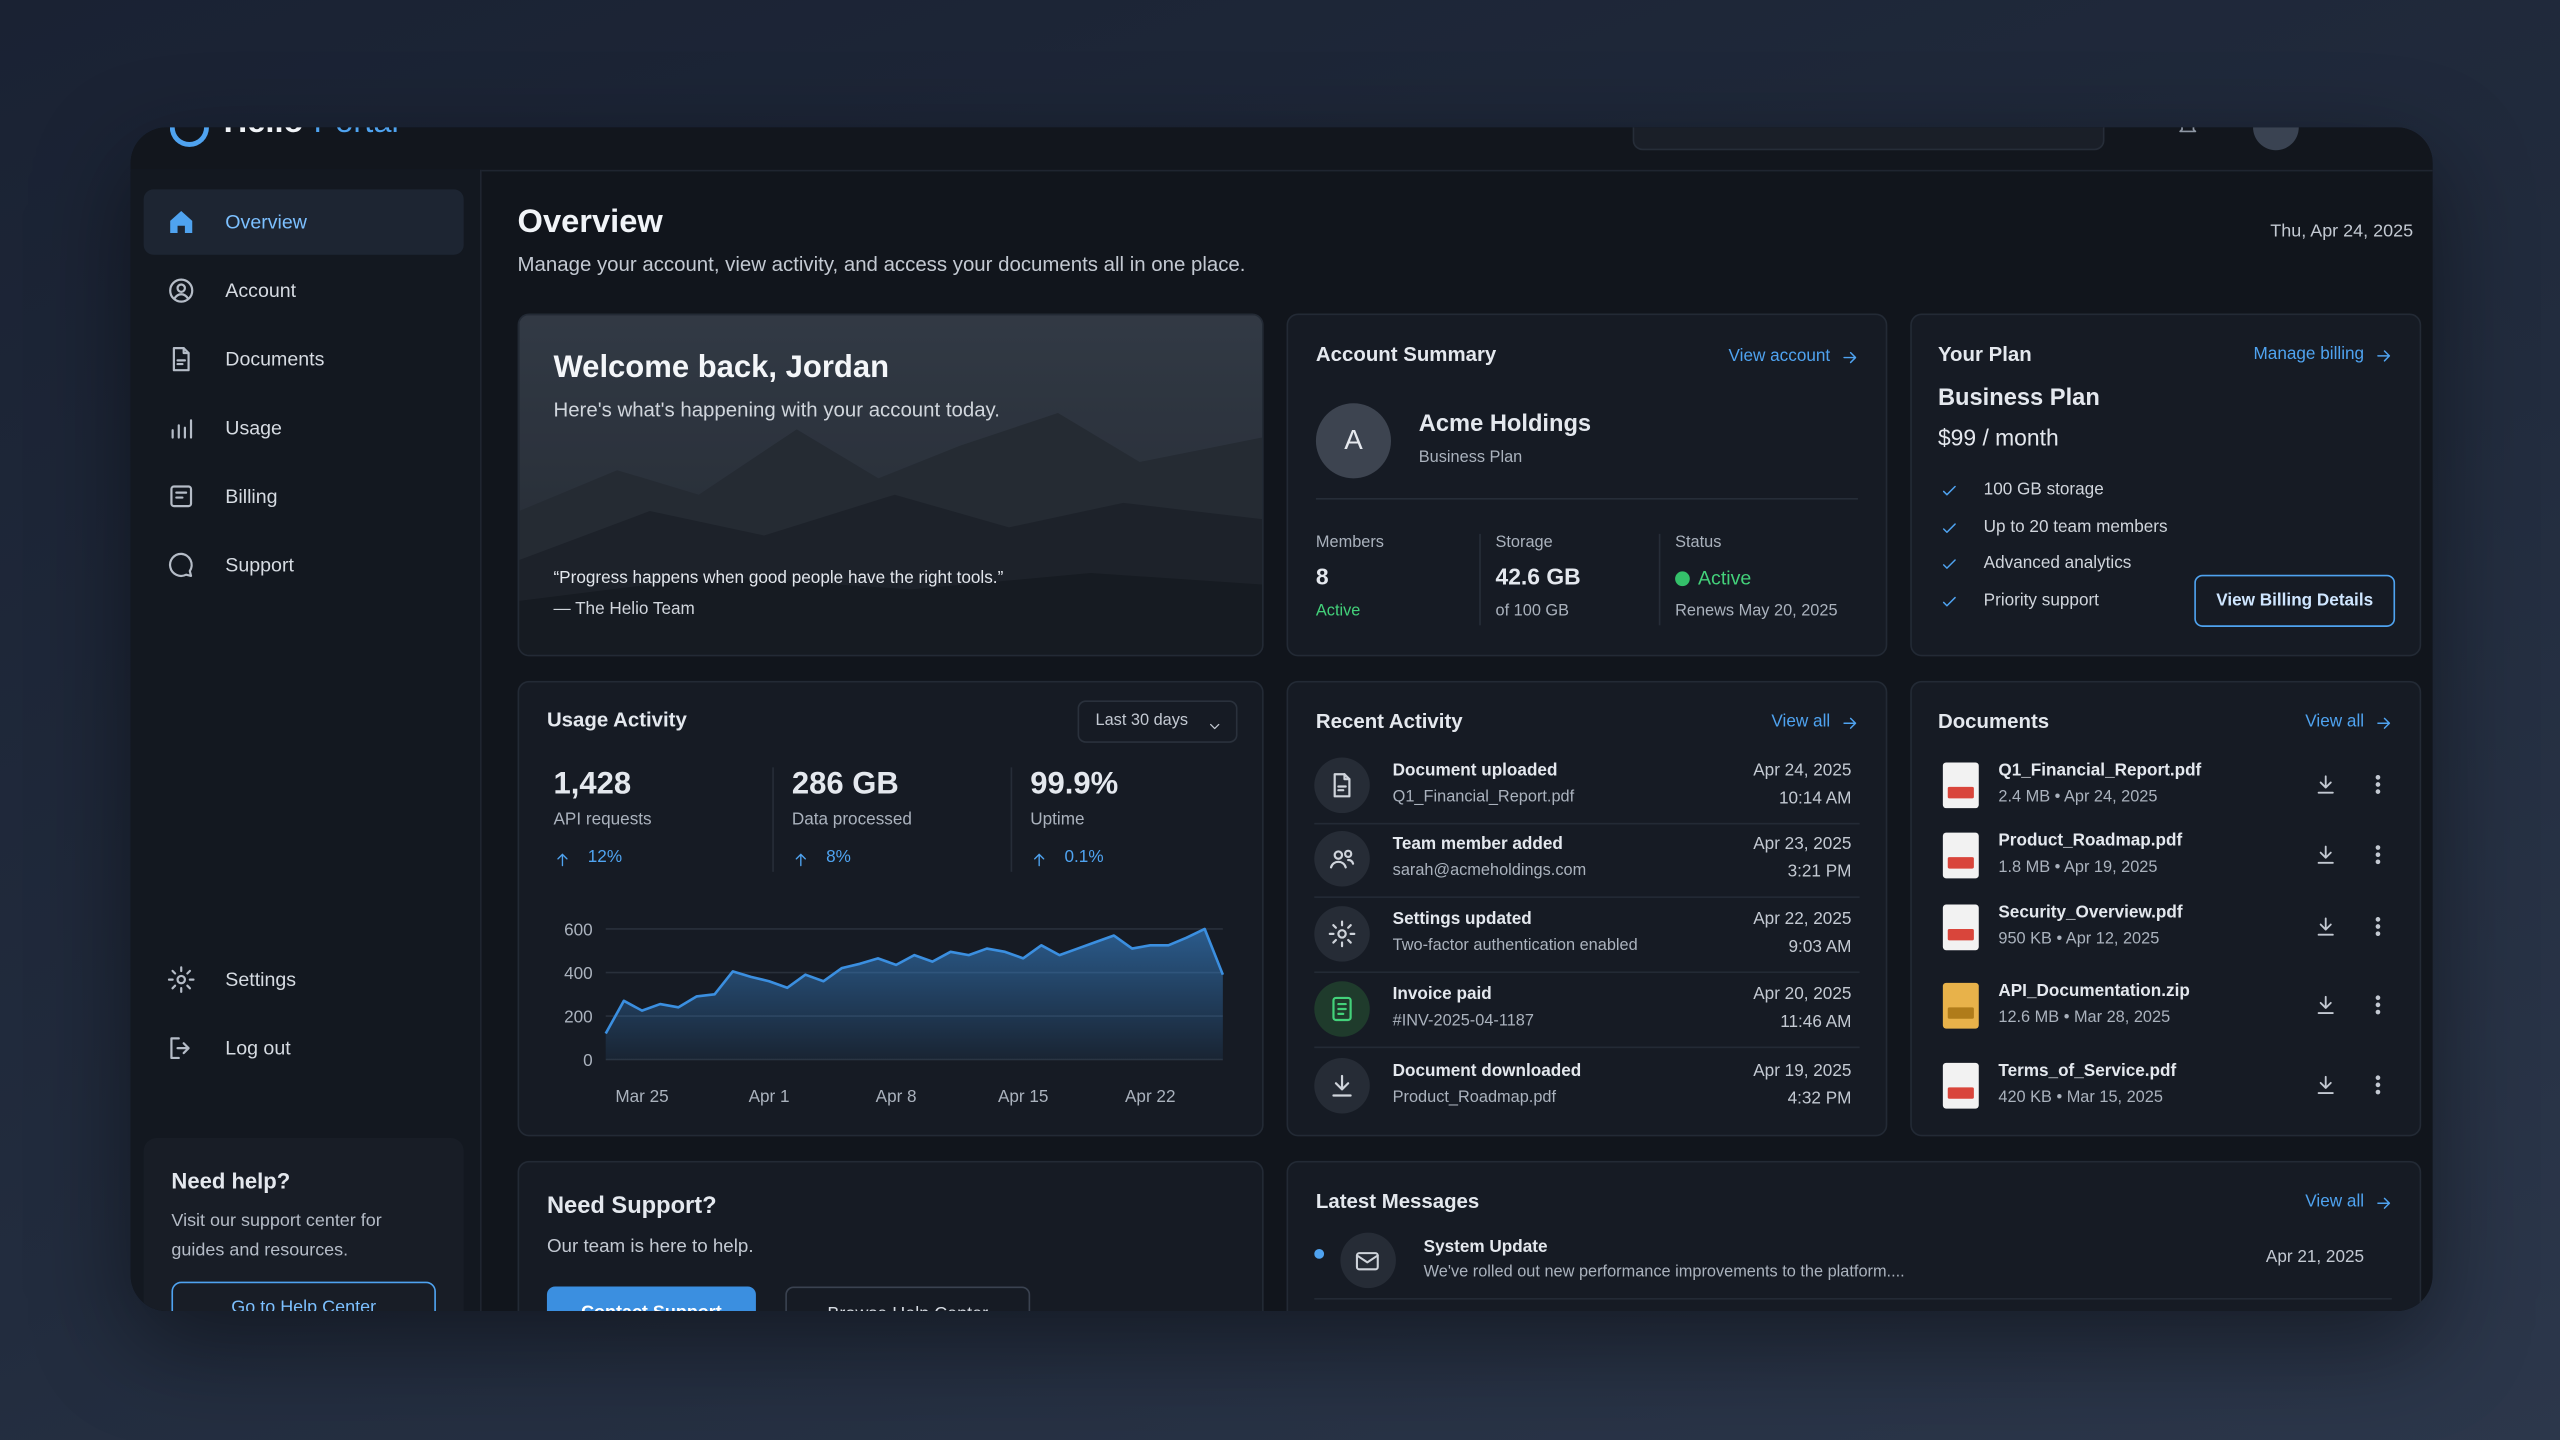 The width and height of the screenshot is (2560, 1440). I want to click on document-meta: 950 KB • Apr 12, 2025, so click(2079, 939).